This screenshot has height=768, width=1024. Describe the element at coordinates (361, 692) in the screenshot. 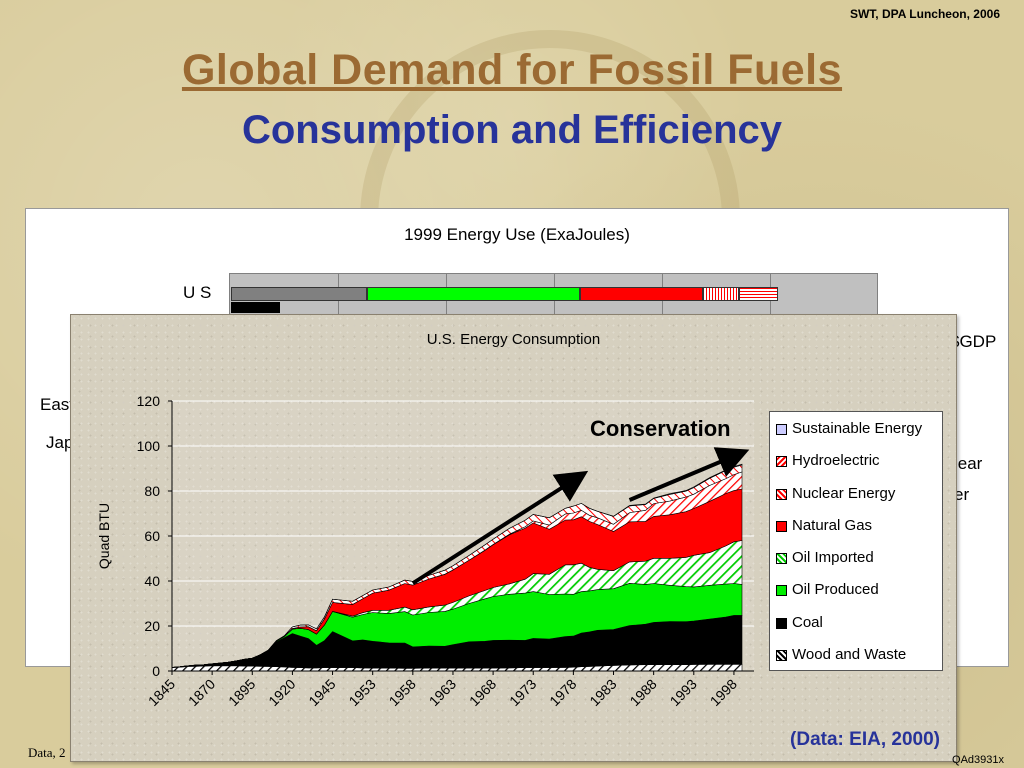

I see `x-tick-label: 1953` at that location.